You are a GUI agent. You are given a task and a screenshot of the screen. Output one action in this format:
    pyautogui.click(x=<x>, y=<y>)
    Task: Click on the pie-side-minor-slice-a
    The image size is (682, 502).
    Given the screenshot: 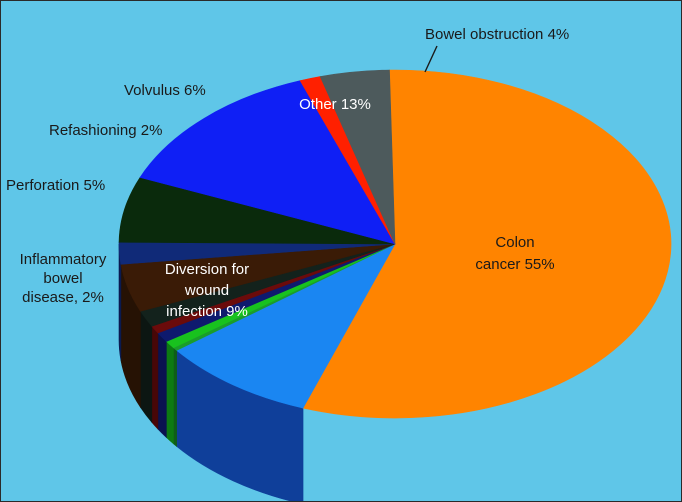 What is the action you would take?
    pyautogui.click(x=175, y=397)
    